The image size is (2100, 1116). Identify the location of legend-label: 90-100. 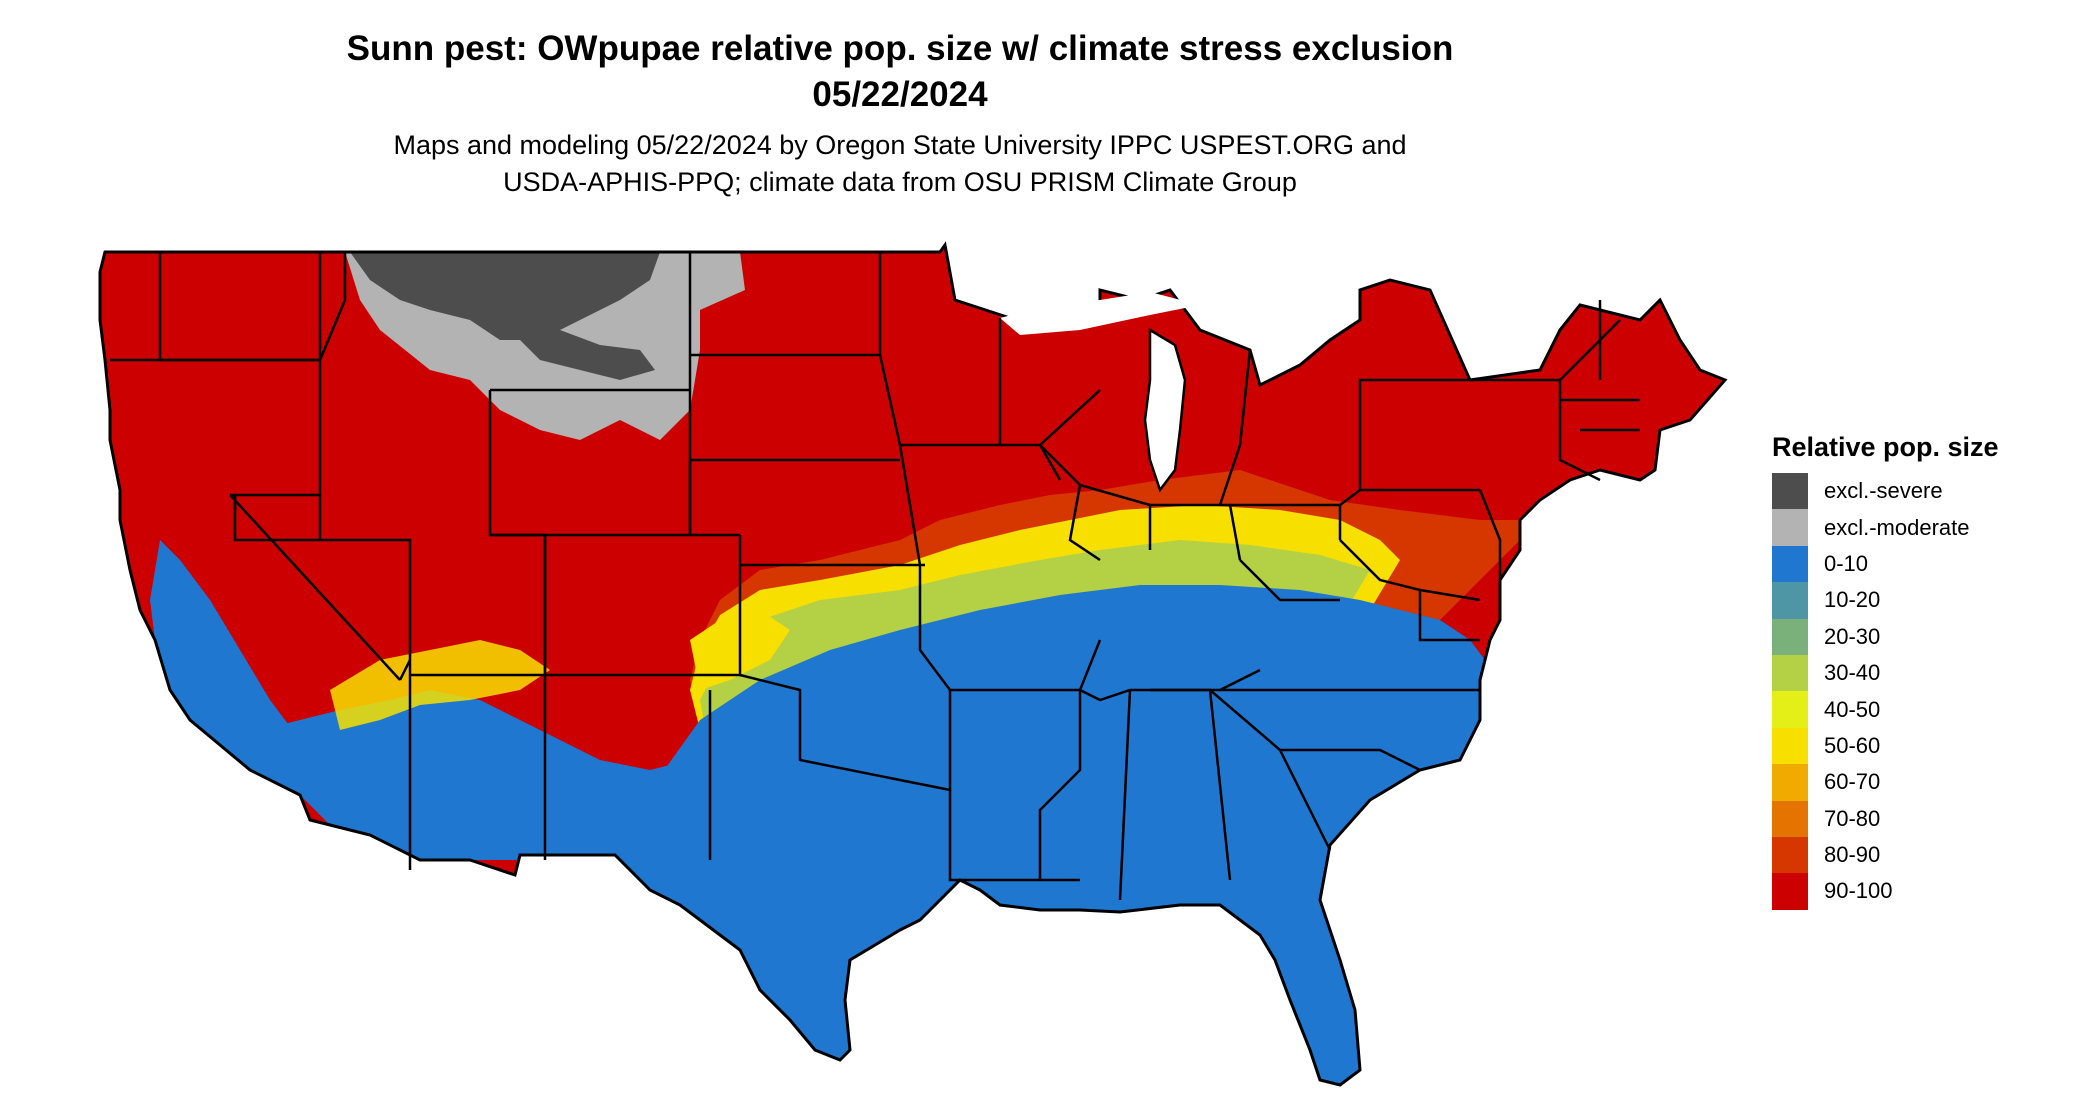
(1858, 891).